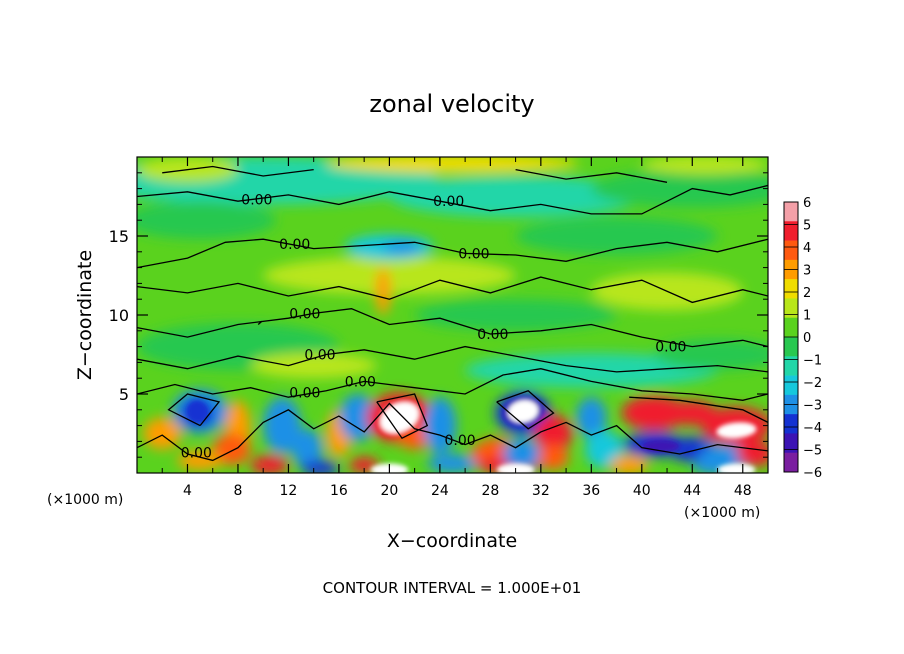 This screenshot has height=654, width=904. Describe the element at coordinates (812, 361) in the screenshot. I see `colorbar-label: −1` at that location.